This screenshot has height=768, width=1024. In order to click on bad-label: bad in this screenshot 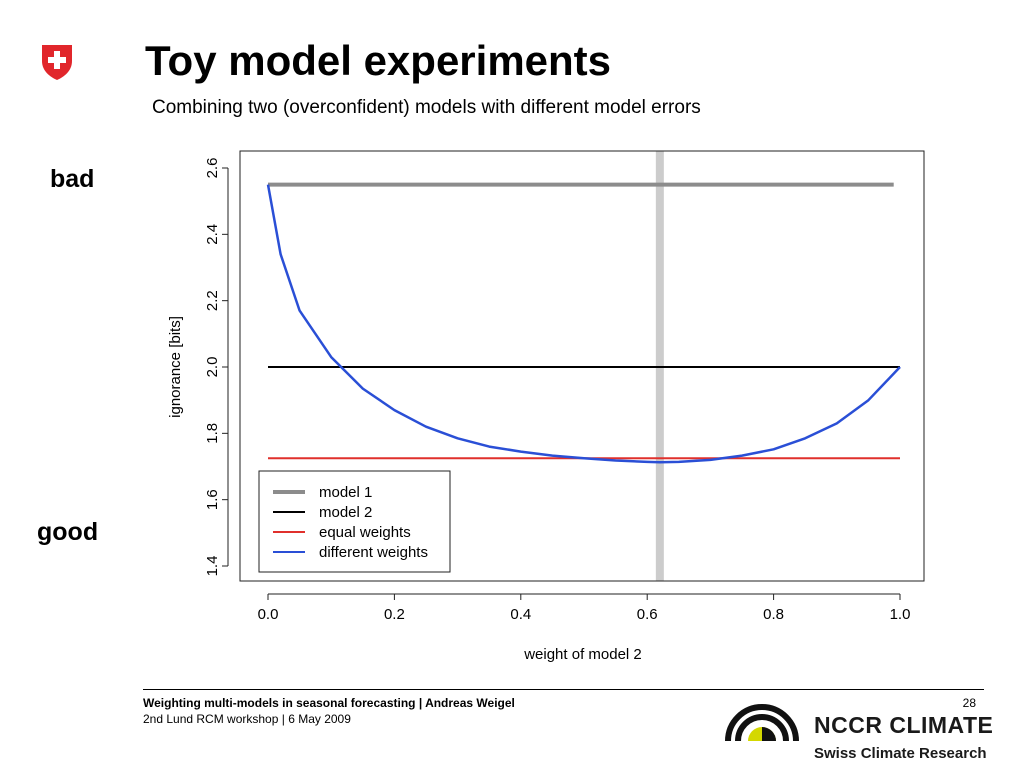, I will do `click(72, 179)`.